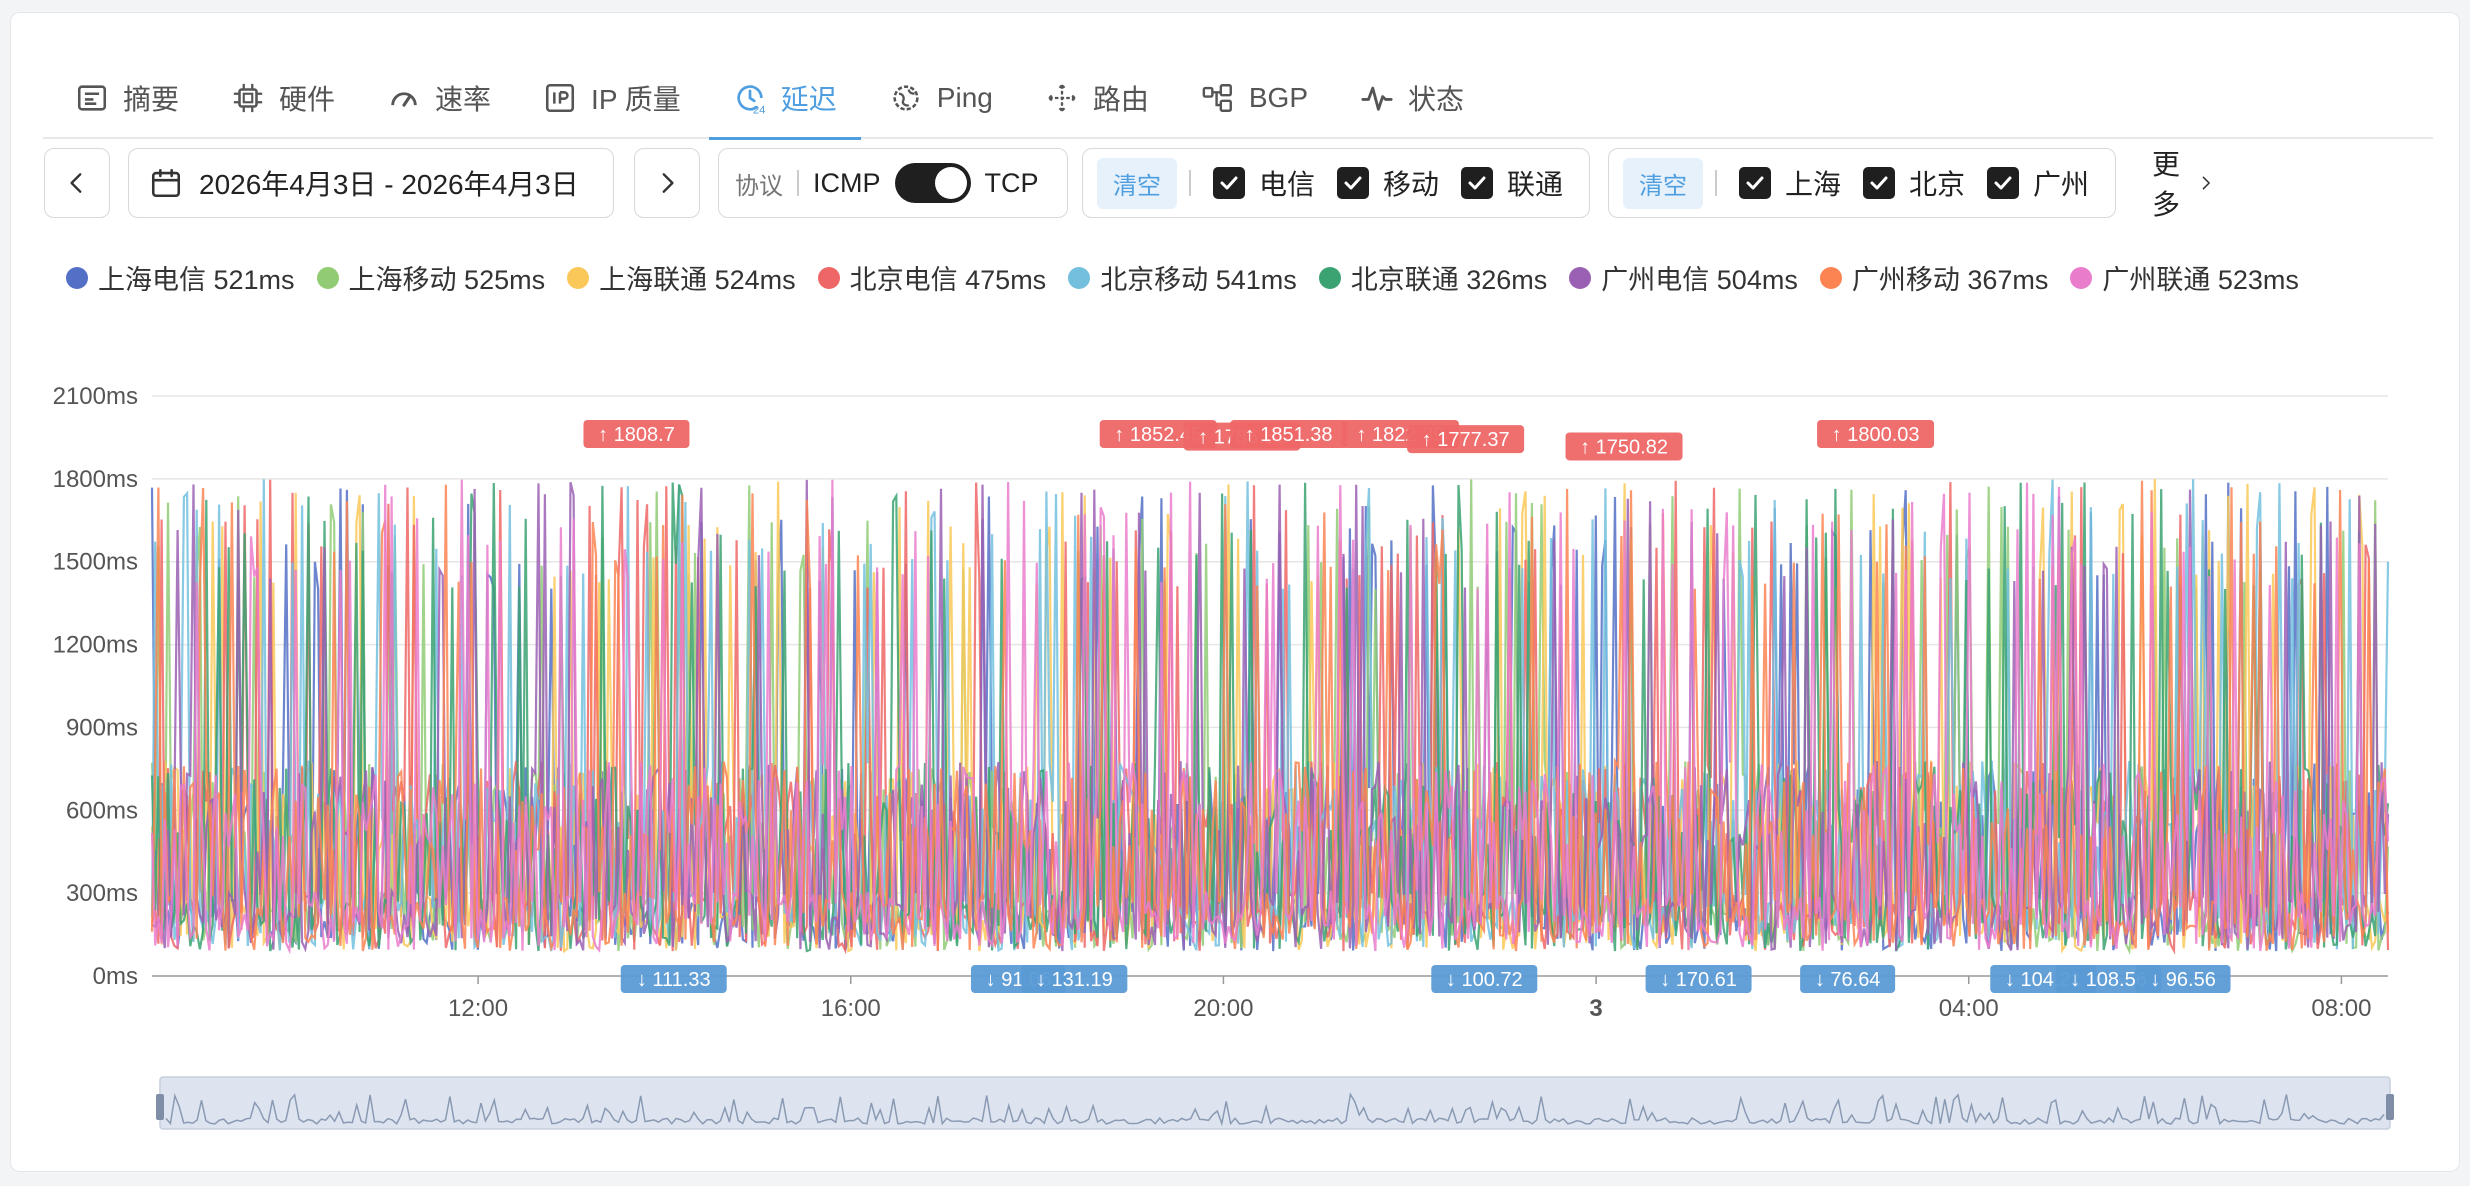 Image resolution: width=2470 pixels, height=1186 pixels. I want to click on min-marker: ↓ 96.56, so click(2183, 979).